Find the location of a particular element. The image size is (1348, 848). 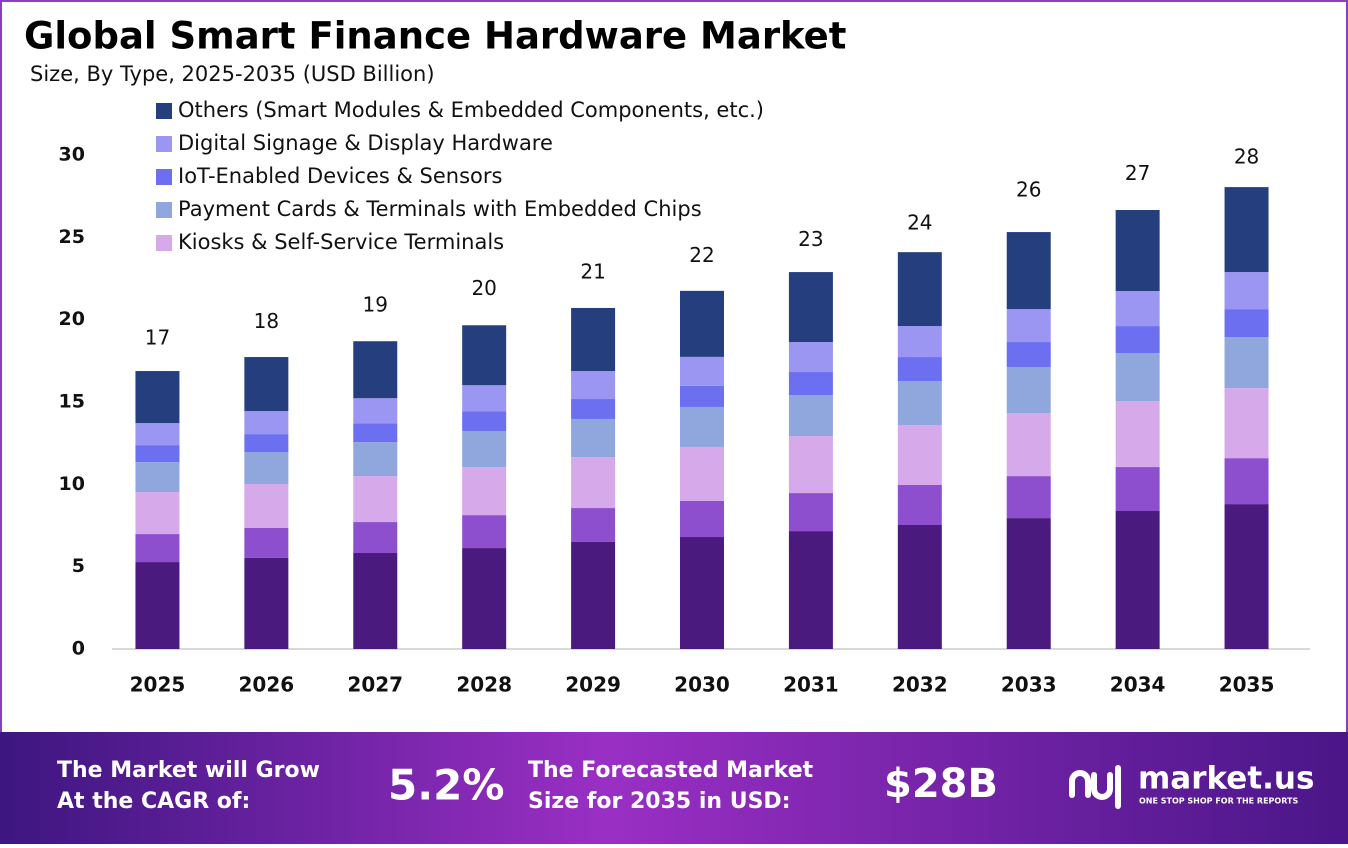

total-label: 19 is located at coordinates (375, 305).